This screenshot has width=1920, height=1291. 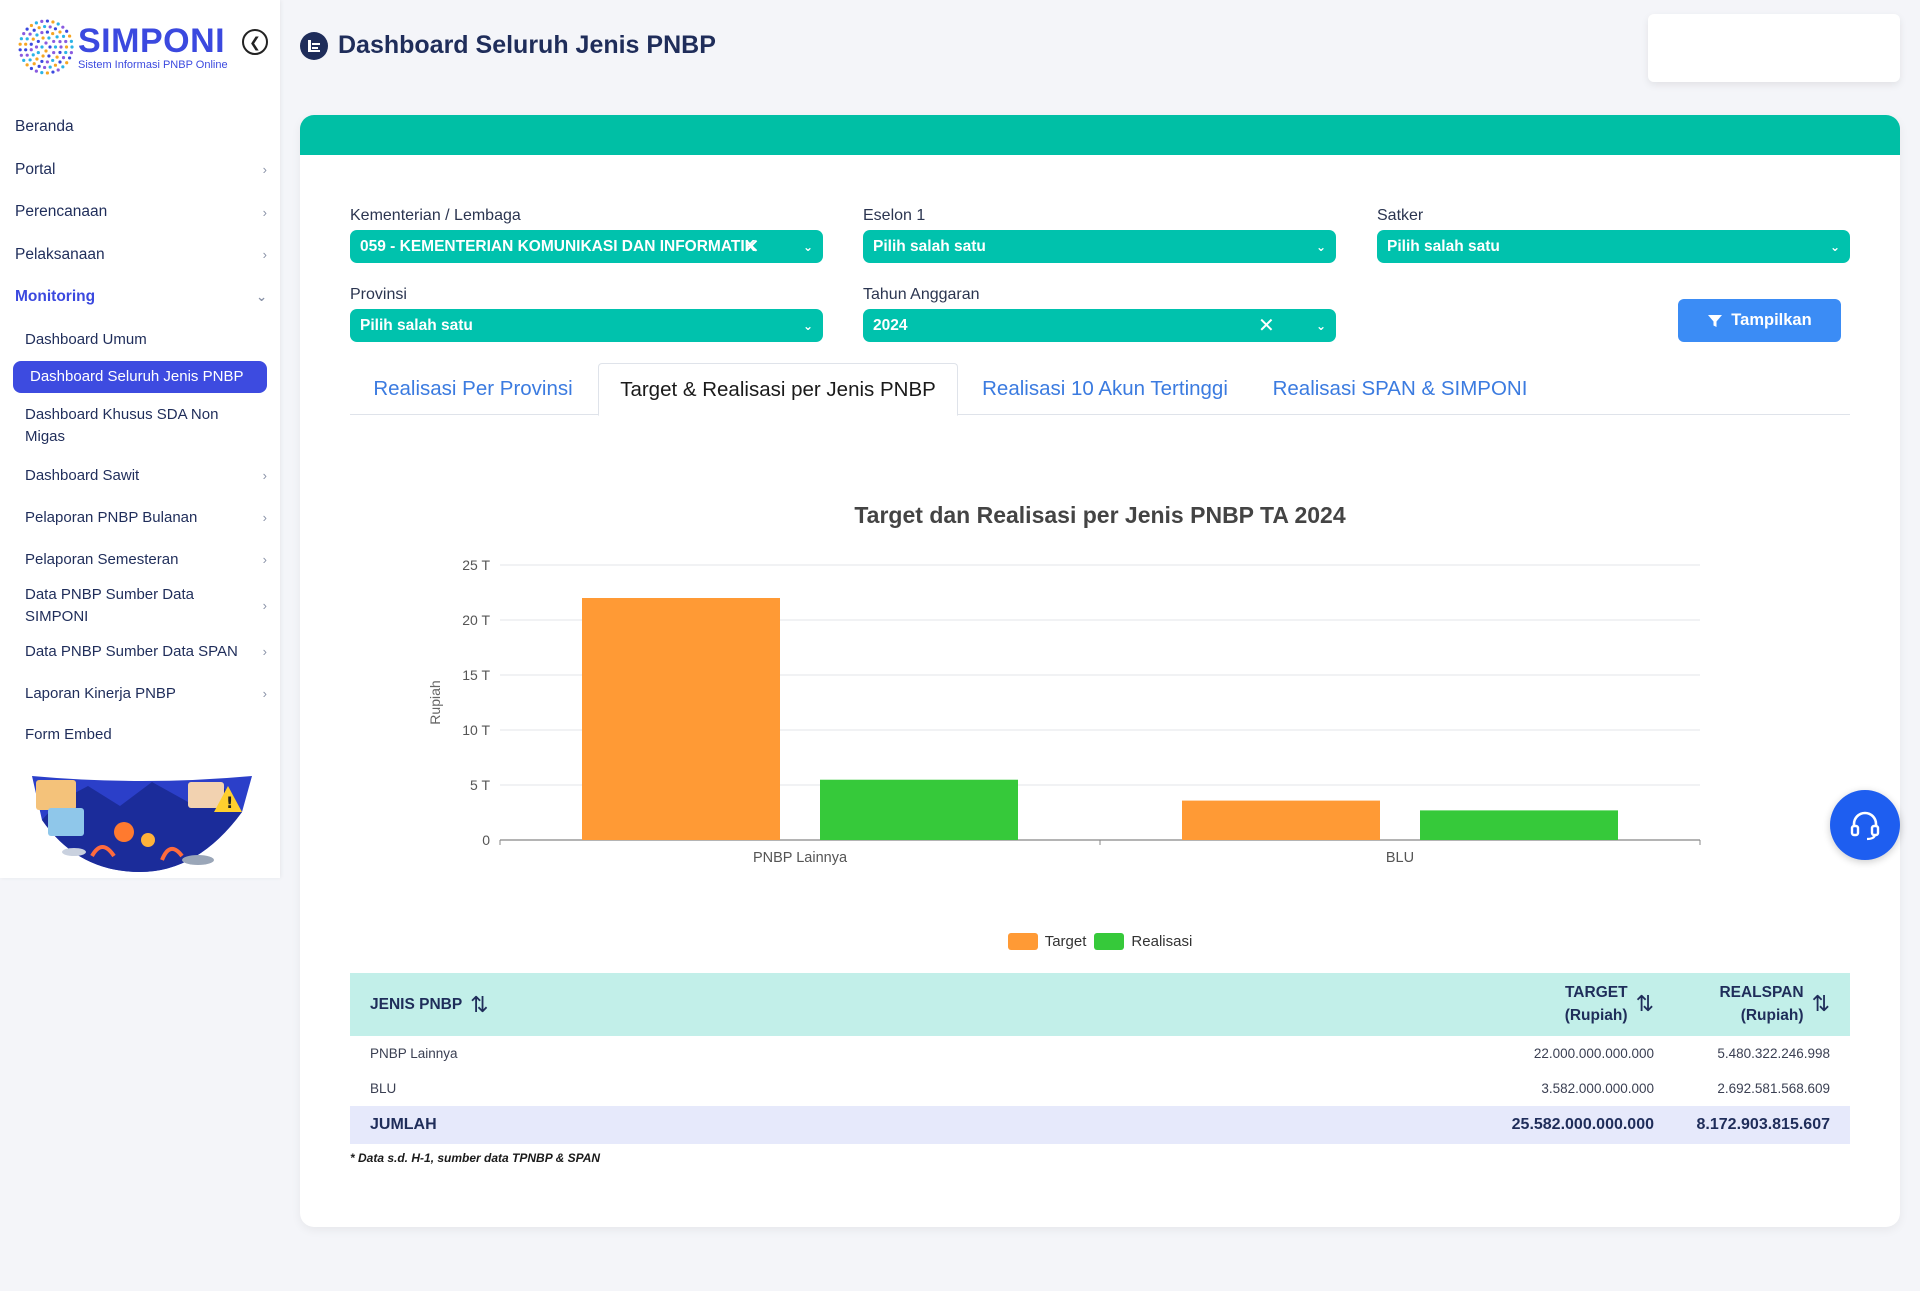 What do you see at coordinates (68, 734) in the screenshot?
I see `sidebar-sub-label: Form Embed` at bounding box center [68, 734].